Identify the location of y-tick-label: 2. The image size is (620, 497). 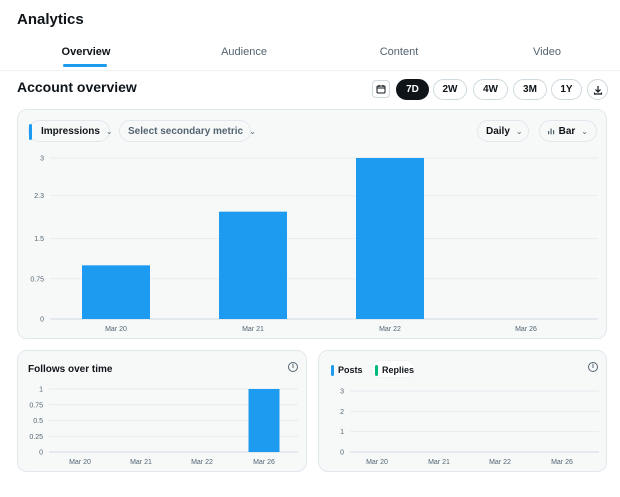
(342, 412).